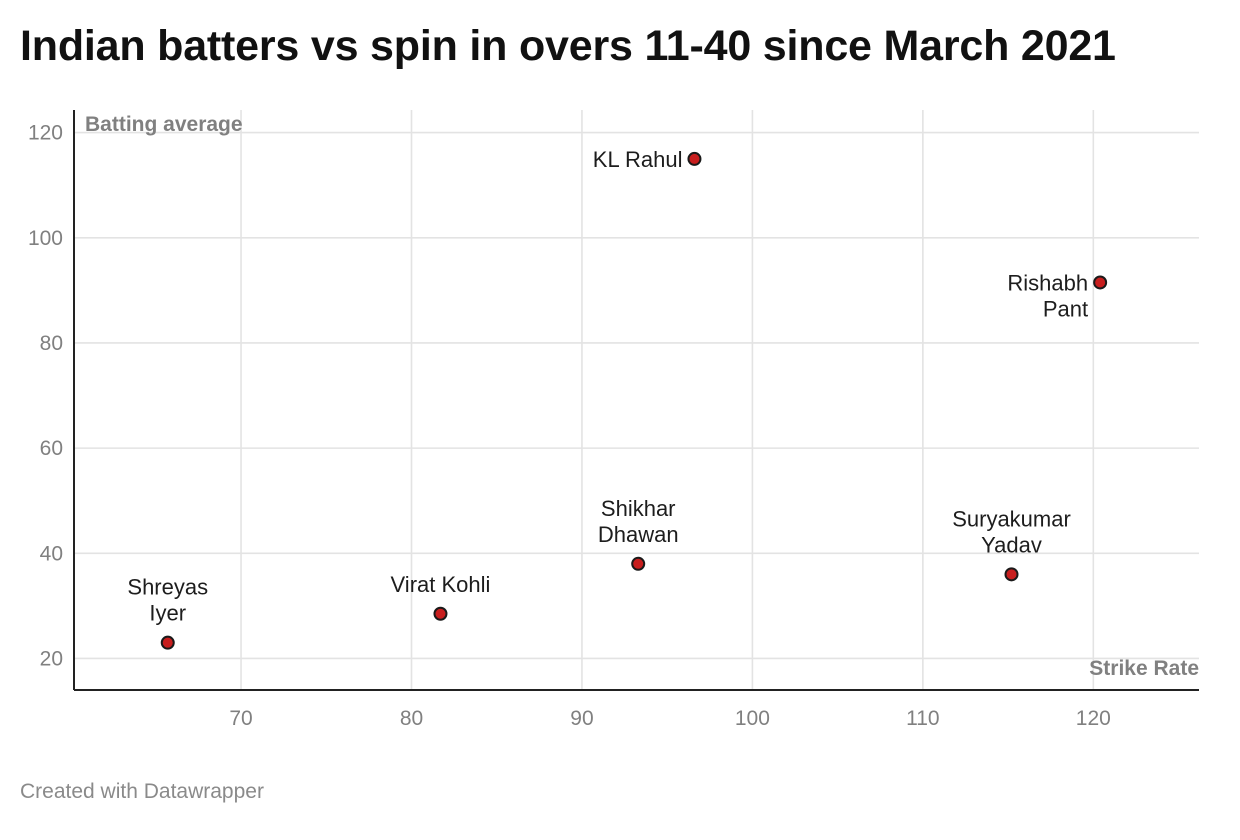 This screenshot has width=1240, height=840. What do you see at coordinates (1065, 308) in the screenshot?
I see `point-label-line: Pant` at bounding box center [1065, 308].